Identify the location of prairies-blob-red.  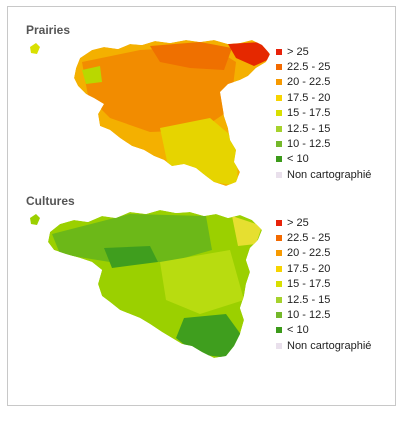
(249, 54).